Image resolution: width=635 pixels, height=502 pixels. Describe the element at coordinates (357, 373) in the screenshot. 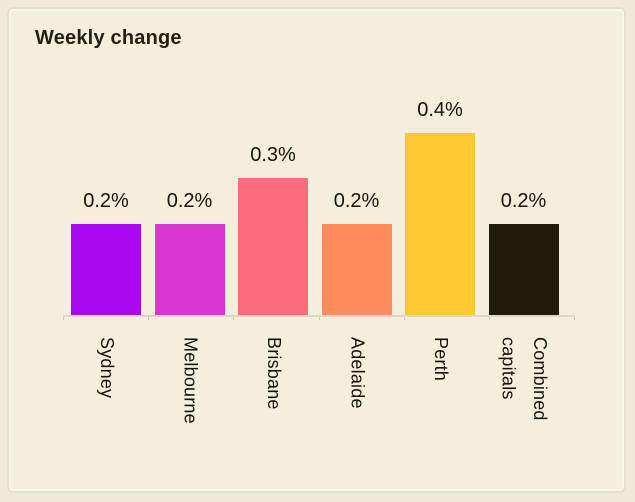

I see `category-label: Adelaide` at that location.